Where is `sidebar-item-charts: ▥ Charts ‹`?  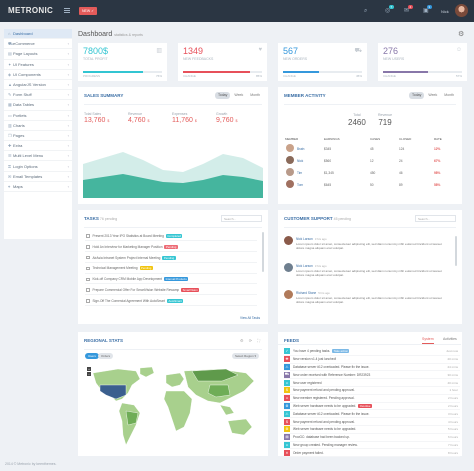 sidebar-item-charts: ▥ Charts ‹ is located at coordinates (38, 126).